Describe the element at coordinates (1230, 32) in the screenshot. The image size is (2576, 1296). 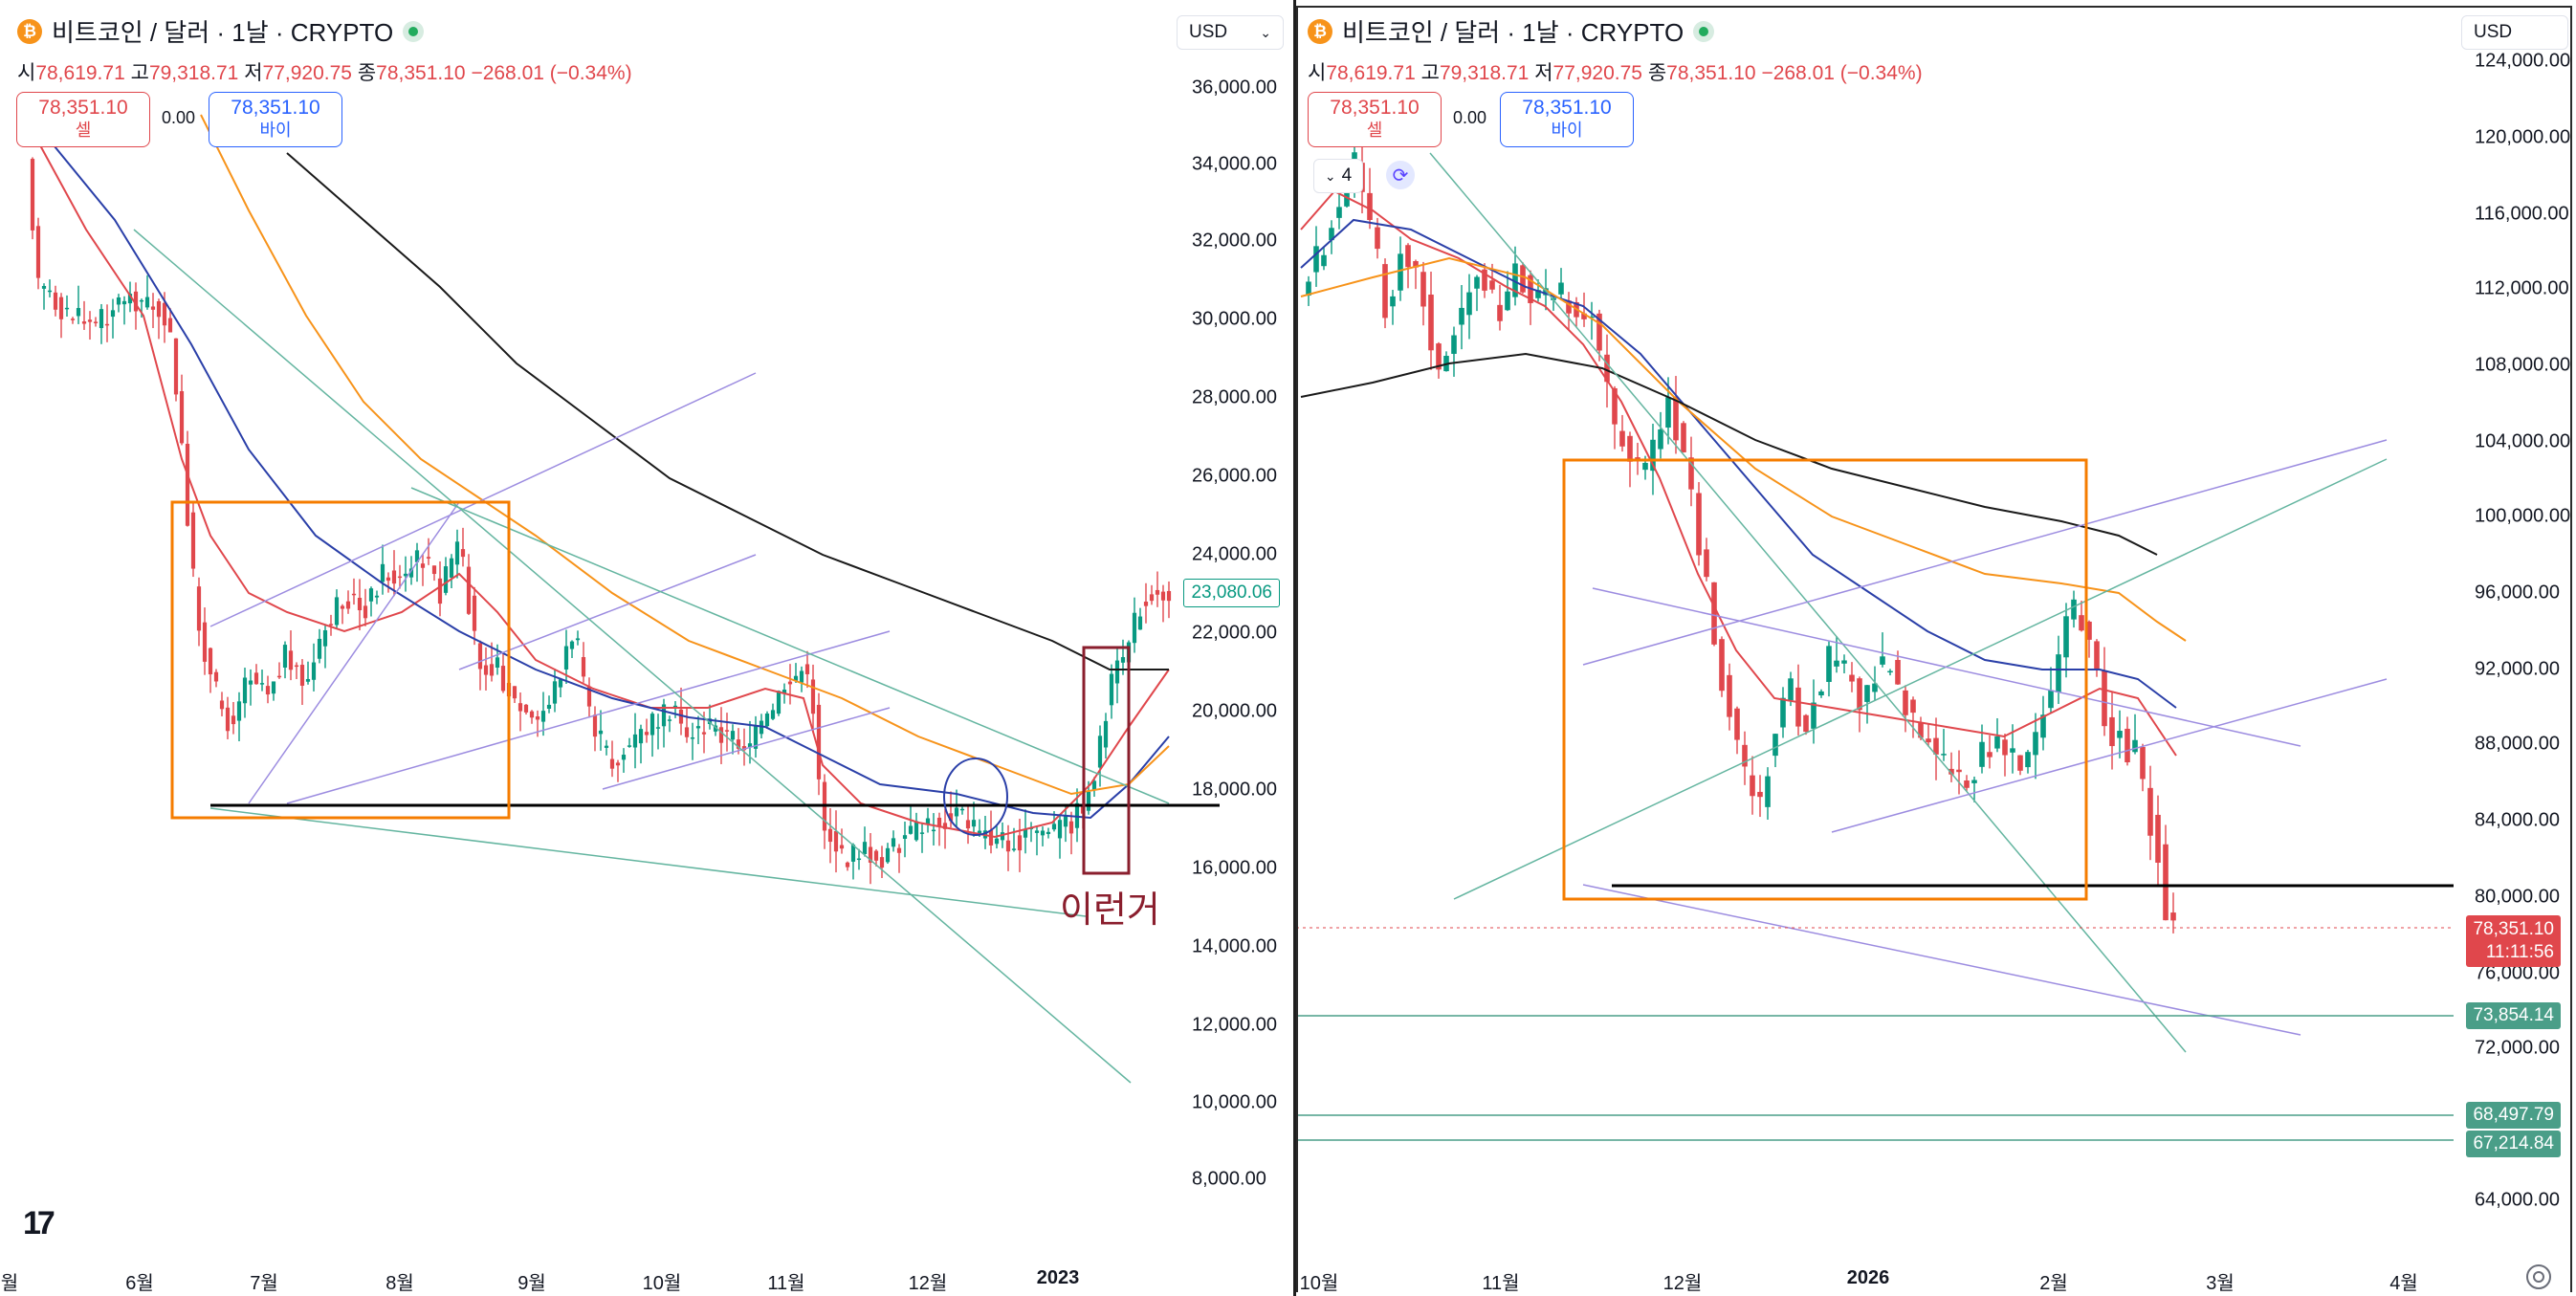
I see `left-currency-select: USD ⌄` at that location.